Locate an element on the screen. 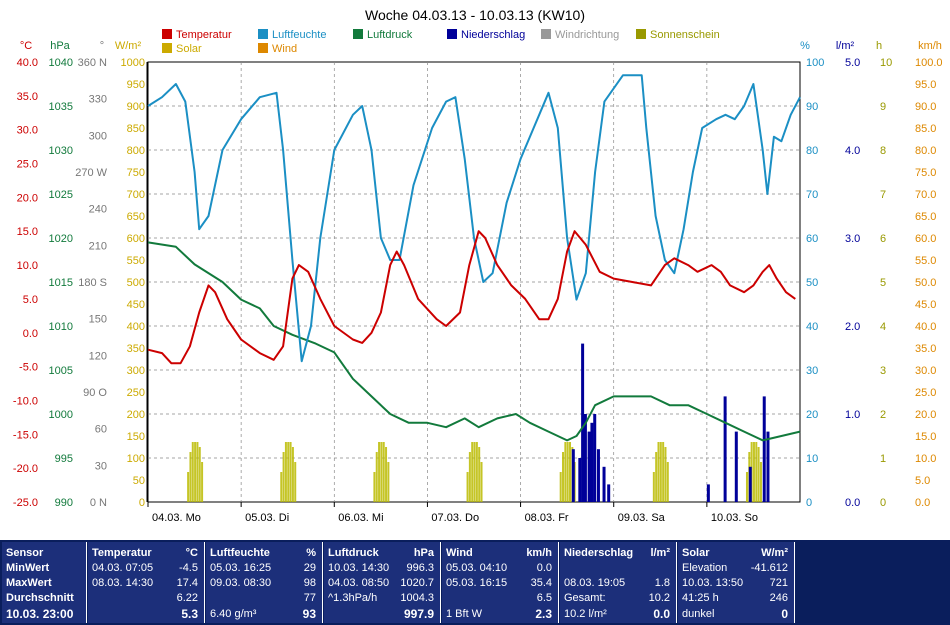 The width and height of the screenshot is (950, 625). solar-tick: 250 is located at coordinates (136, 393).